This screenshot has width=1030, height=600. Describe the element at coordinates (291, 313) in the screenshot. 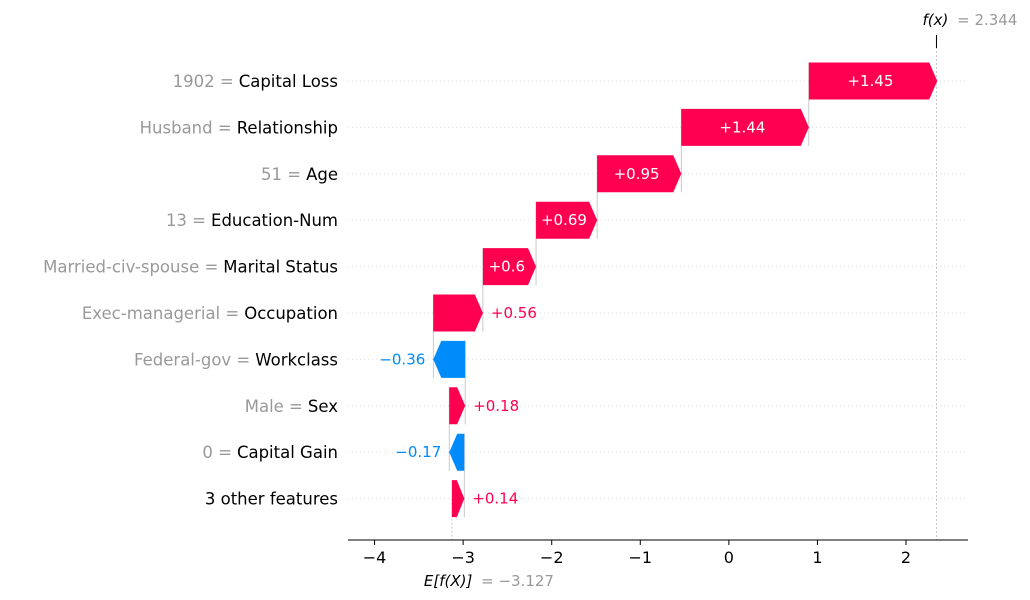

I see `feature-name: Occupation` at that location.